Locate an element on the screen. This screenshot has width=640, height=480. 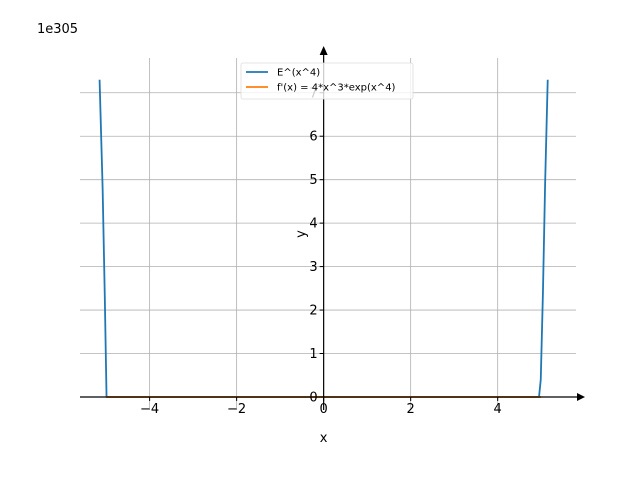
y-axis-arrow is located at coordinates (323, 50).